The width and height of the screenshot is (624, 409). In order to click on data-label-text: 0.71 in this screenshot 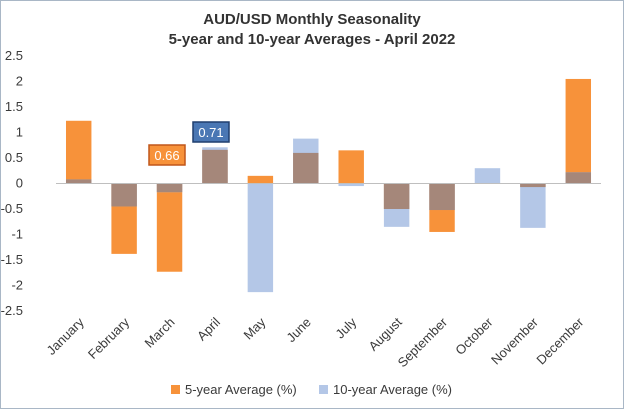, I will do `click(210, 132)`.